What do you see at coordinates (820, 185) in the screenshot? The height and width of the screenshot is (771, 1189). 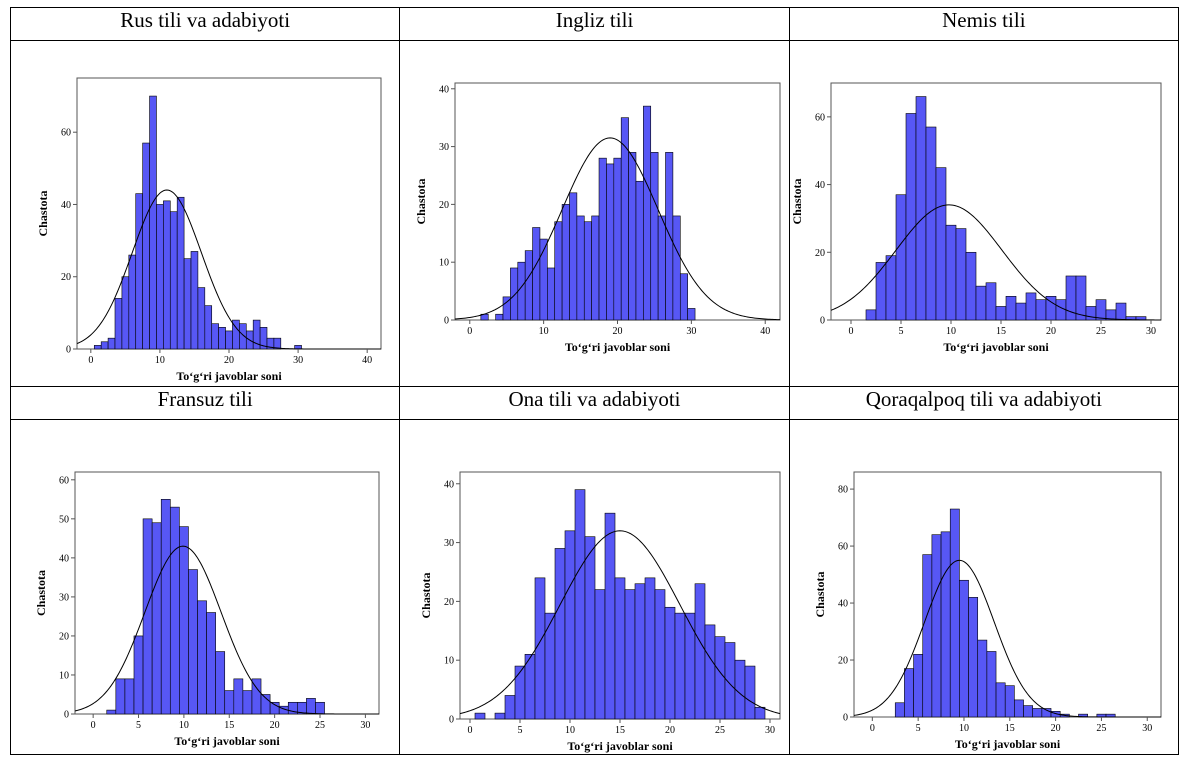 I see `y-tick-label: 40` at bounding box center [820, 185].